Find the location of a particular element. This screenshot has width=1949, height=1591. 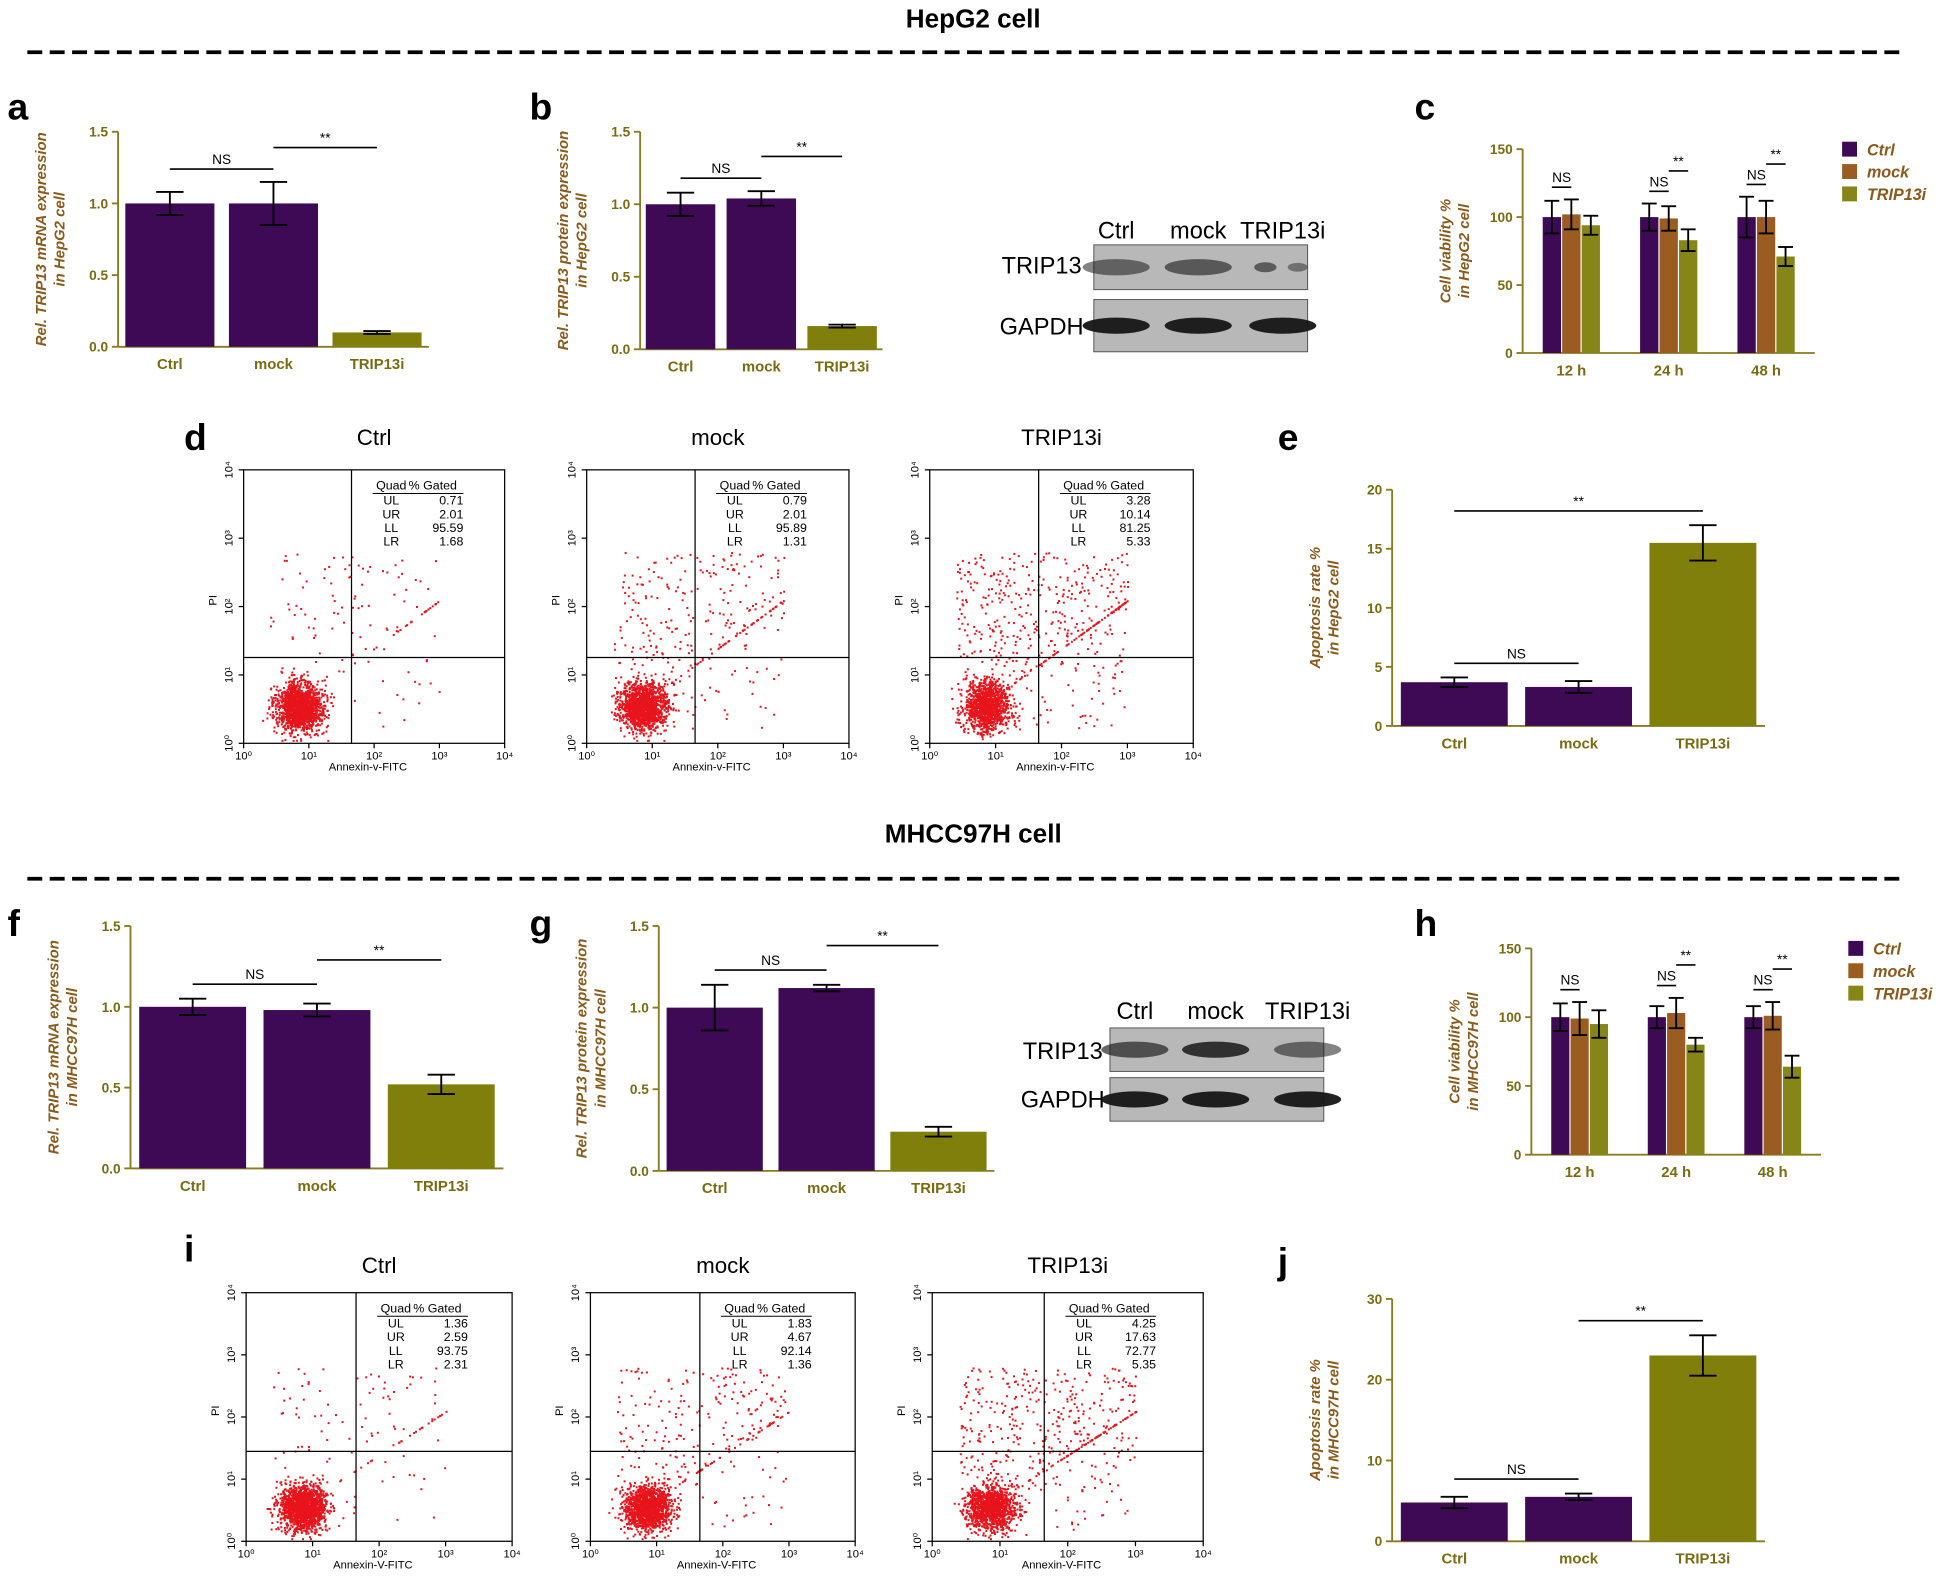

table-cell: 95.59 is located at coordinates (447, 528).